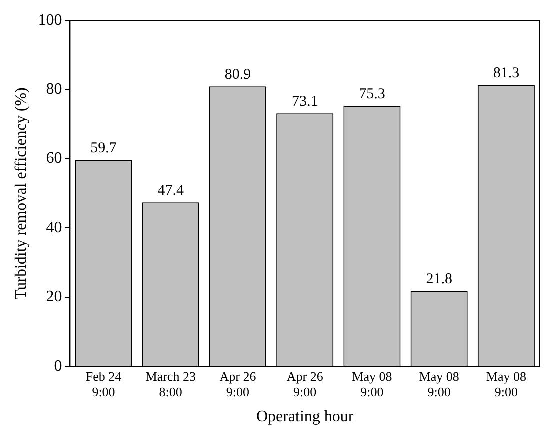  I want to click on data-label: 73.1, so click(305, 102).